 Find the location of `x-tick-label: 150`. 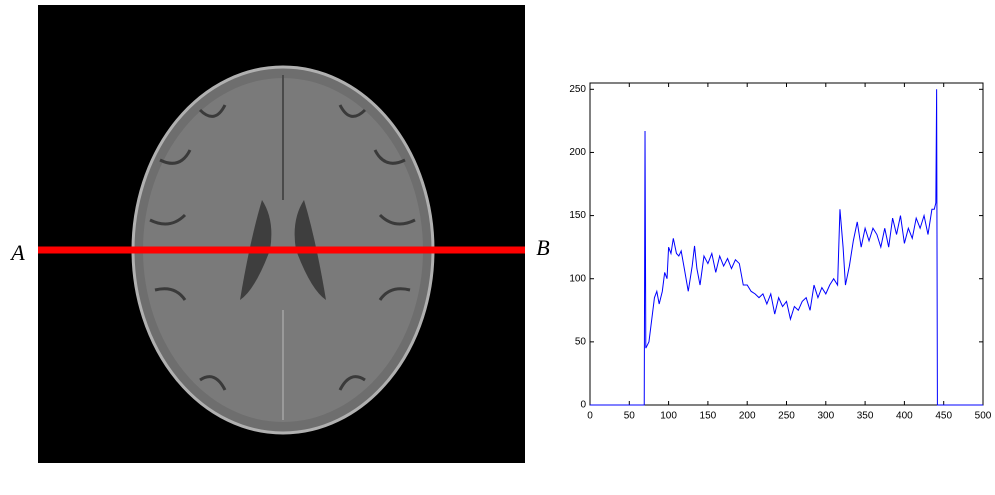

x-tick-label: 150 is located at coordinates (708, 416).